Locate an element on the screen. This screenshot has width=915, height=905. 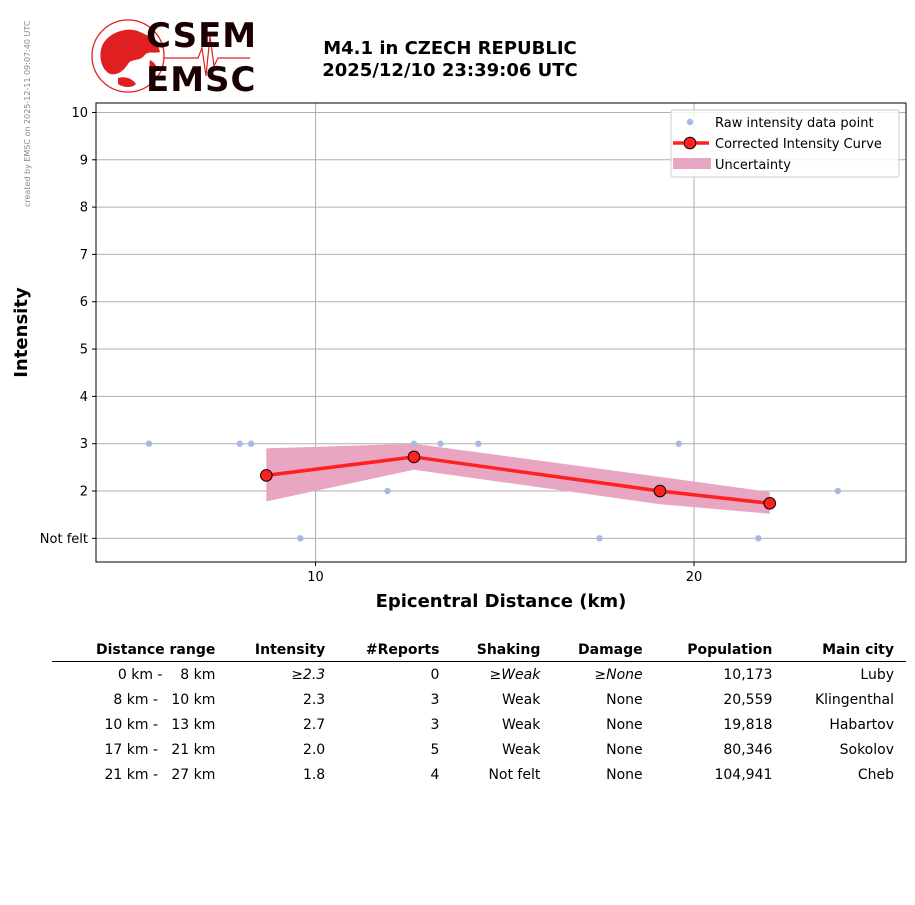
cell-reports: 0 is located at coordinates (435, 674).